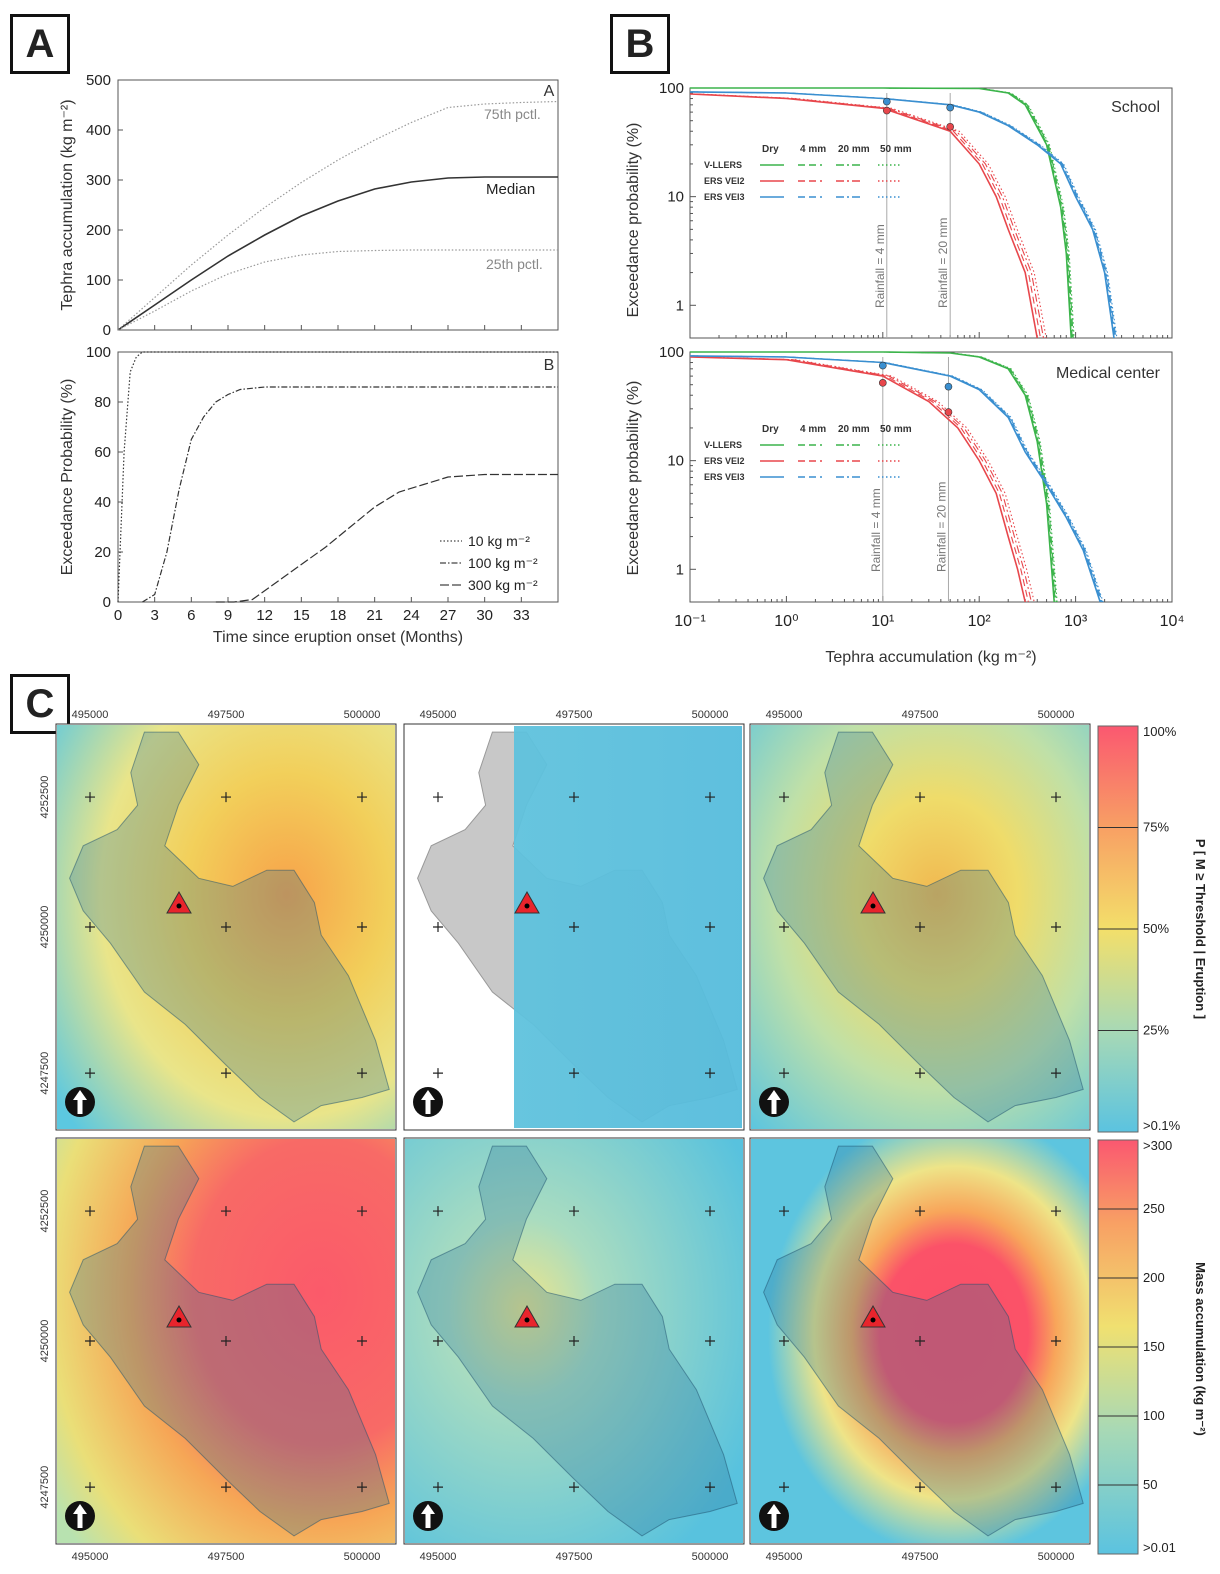 The height and width of the screenshot is (1574, 1220). I want to click on school-y-axis-label: Exceedance probability (%), so click(633, 220).